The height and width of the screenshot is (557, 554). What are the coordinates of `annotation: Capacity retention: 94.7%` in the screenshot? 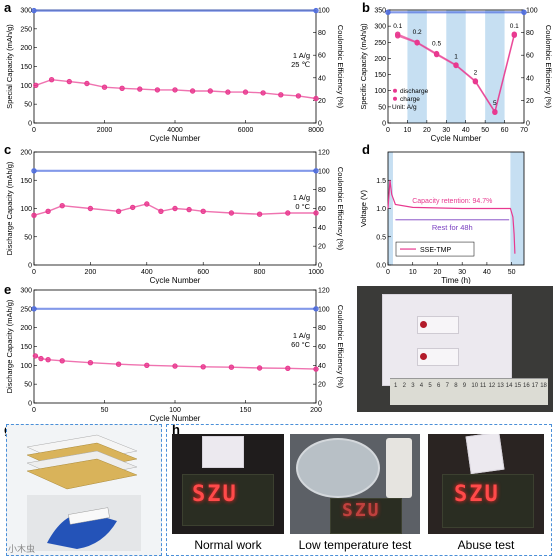 It's located at (452, 201).